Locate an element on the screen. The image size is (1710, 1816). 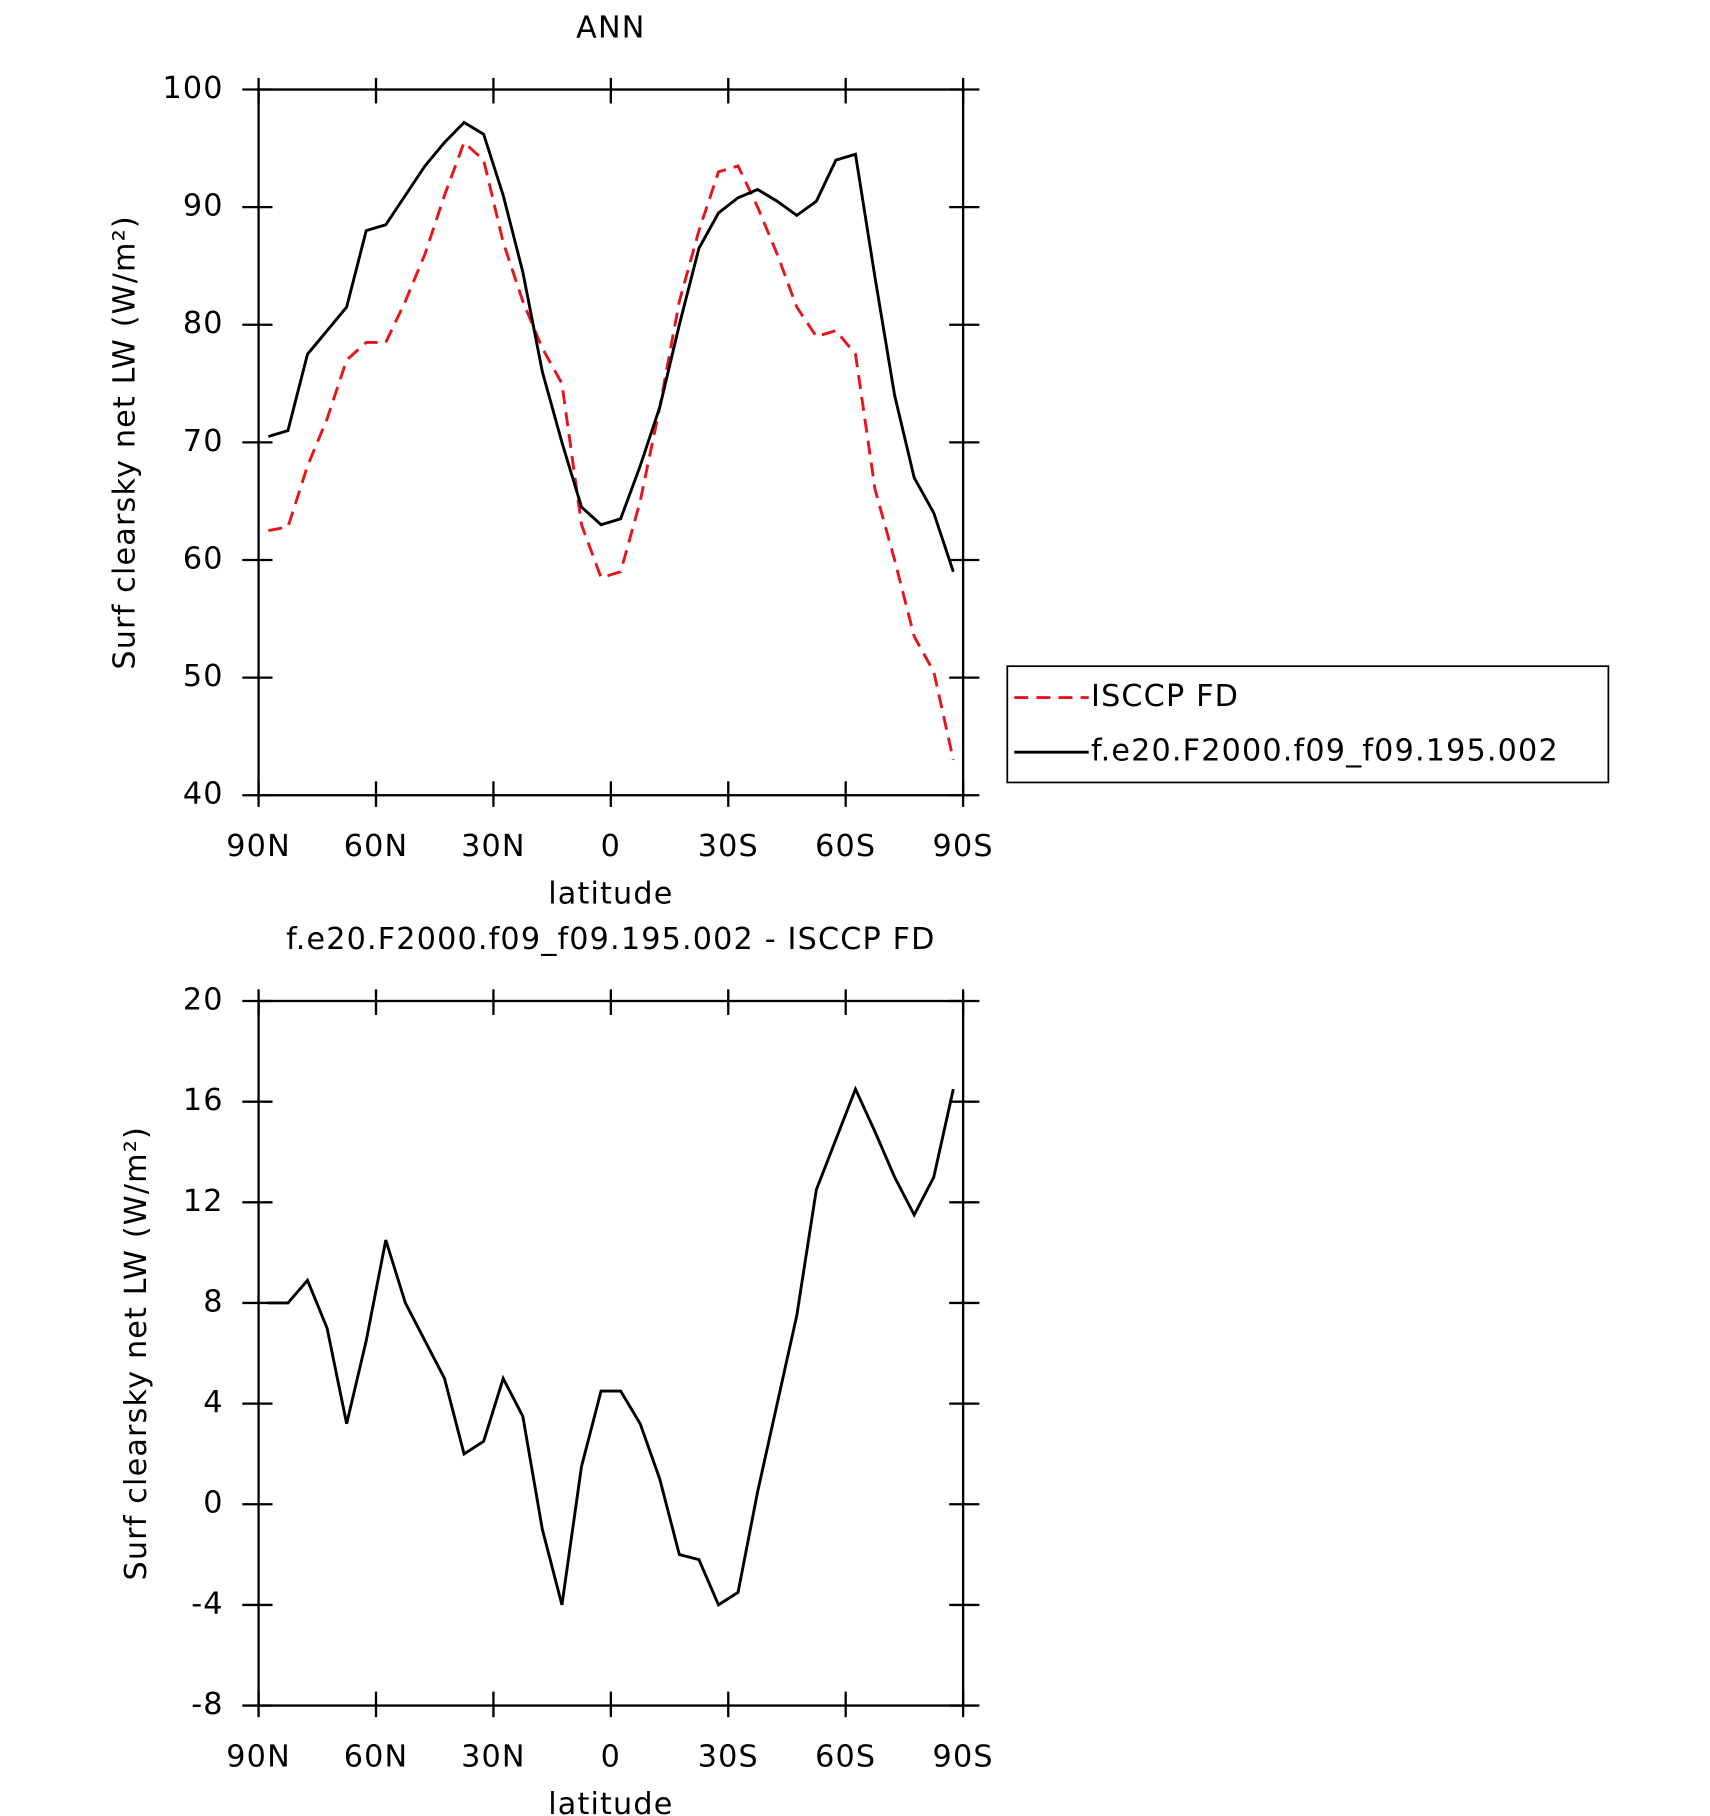
y-tick-label: 4 is located at coordinates (213, 1402).